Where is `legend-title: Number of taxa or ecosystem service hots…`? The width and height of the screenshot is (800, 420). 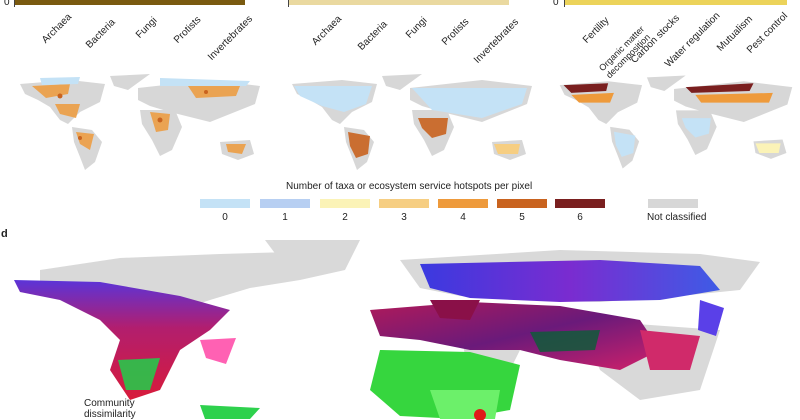 legend-title: Number of taxa or ecosystem service hots… is located at coordinates (409, 186).